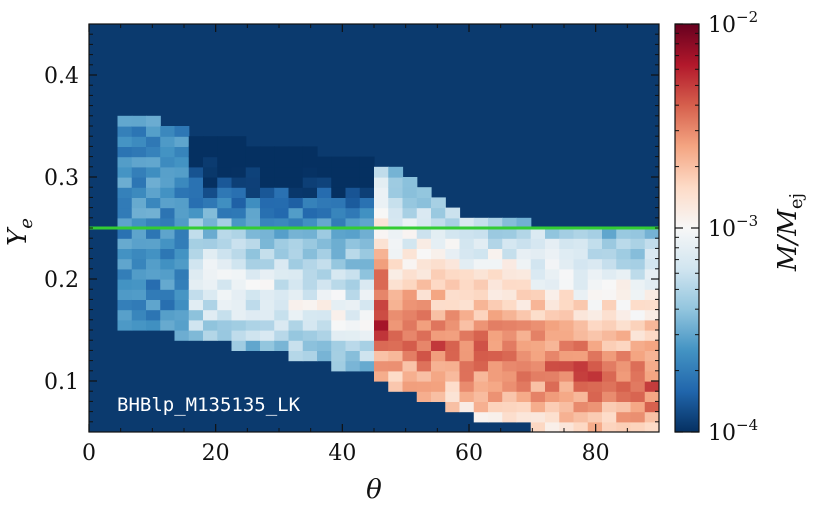 This screenshot has width=814, height=509. Describe the element at coordinates (61, 280) in the screenshot. I see `y-tick-label: 0.2` at that location.